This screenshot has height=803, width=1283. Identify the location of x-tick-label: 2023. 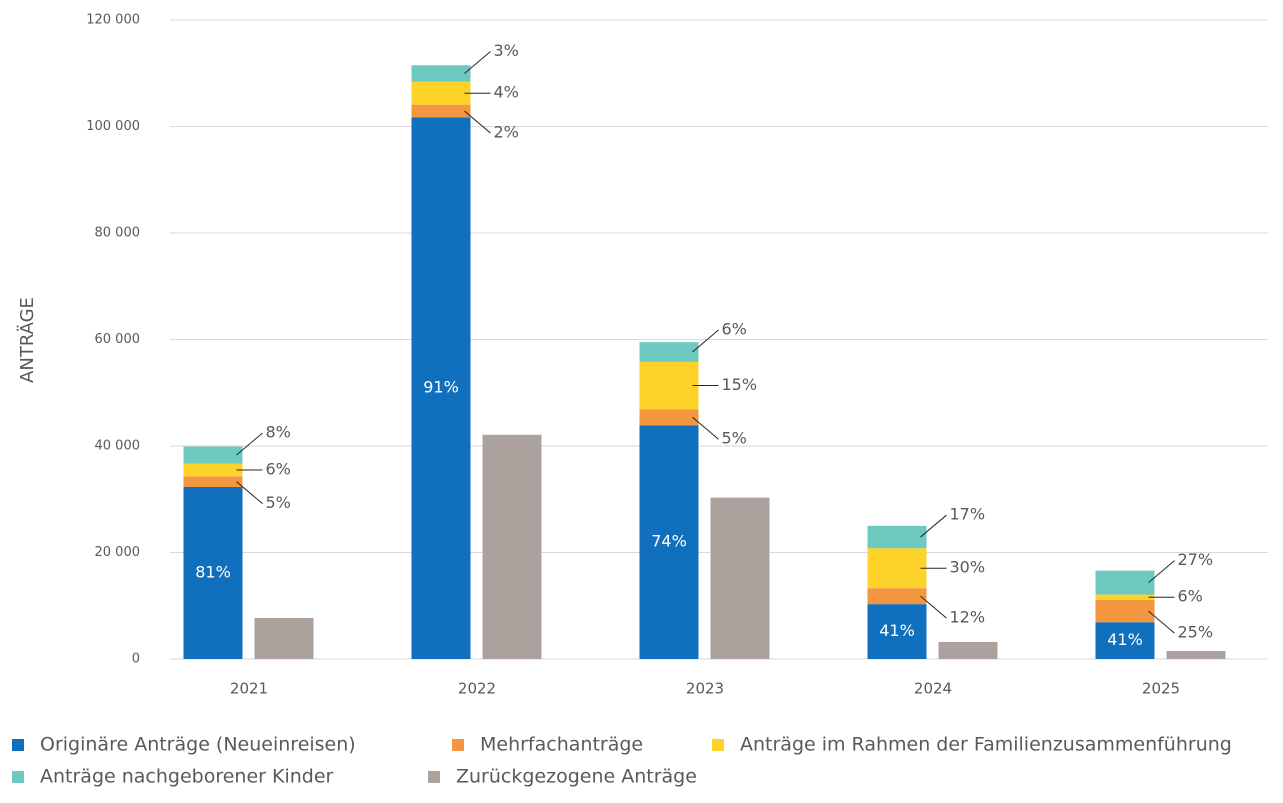
(705, 689).